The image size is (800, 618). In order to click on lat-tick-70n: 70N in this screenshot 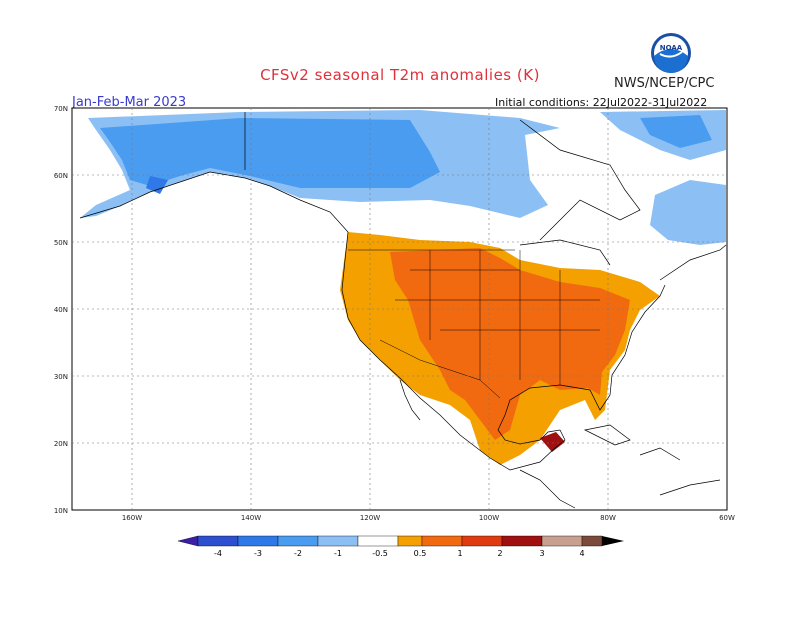, I will do `click(61, 109)`.